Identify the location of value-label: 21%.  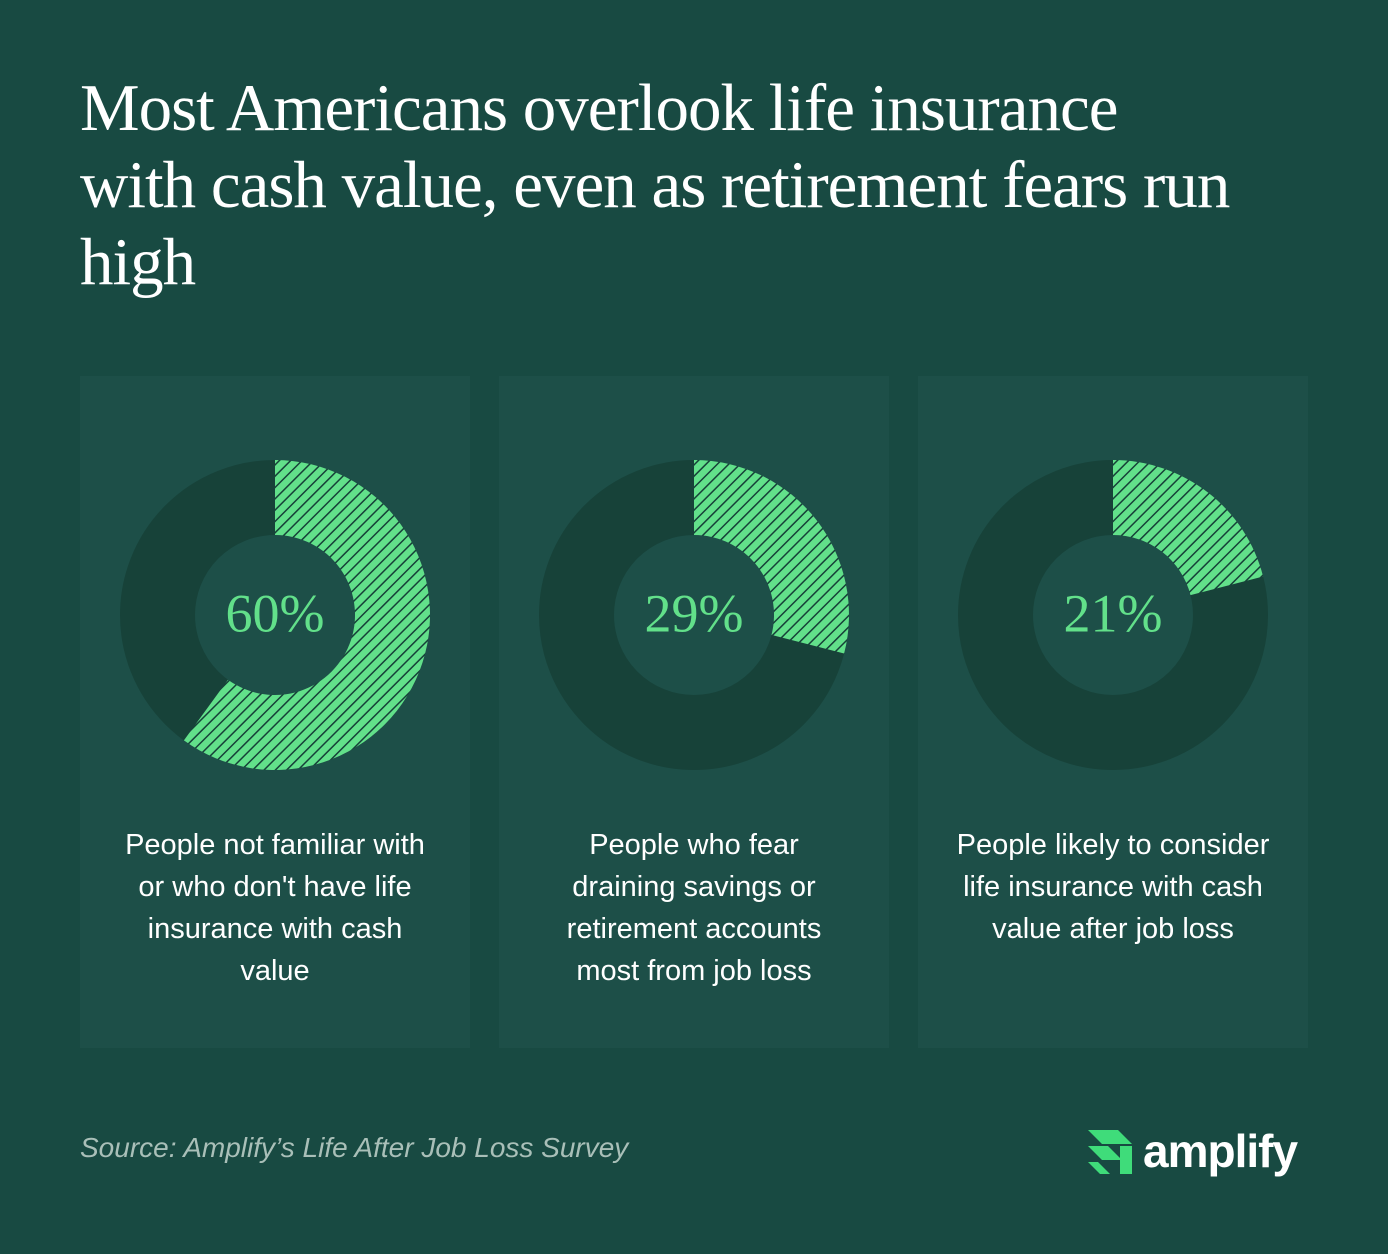
(1113, 613).